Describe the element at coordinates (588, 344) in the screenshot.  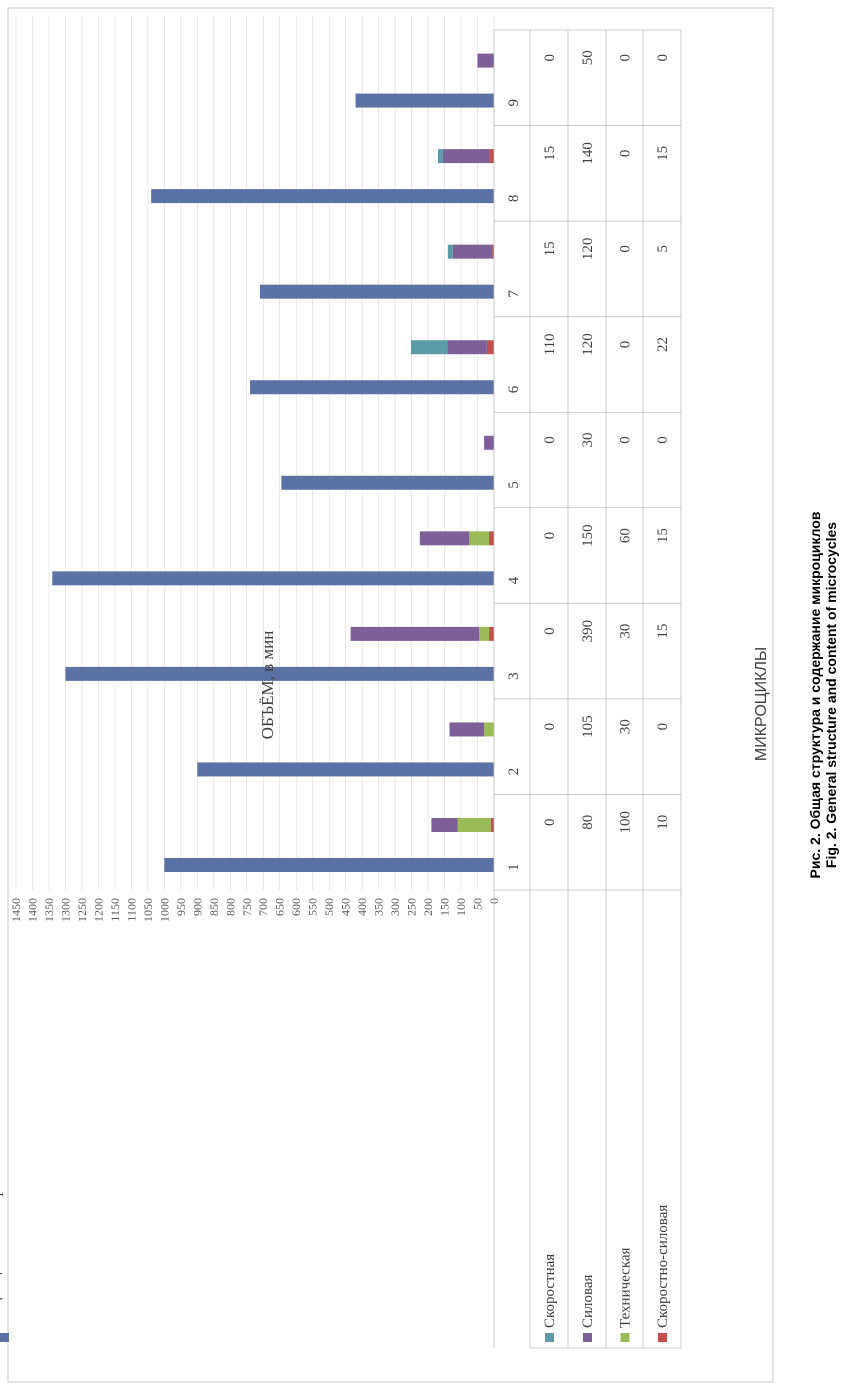
I see `table-value: 120` at that location.